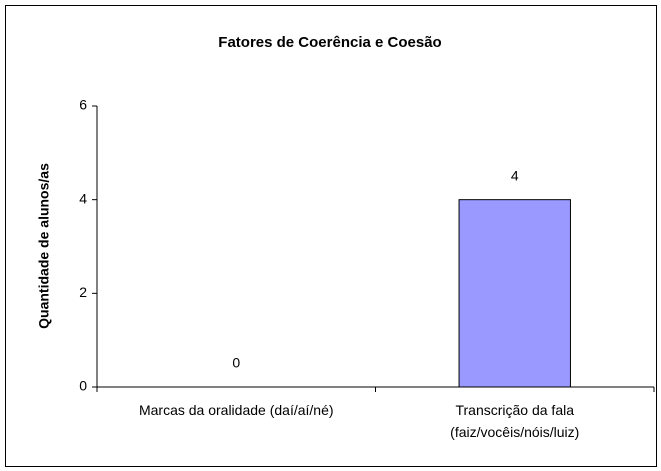 Image resolution: width=661 pixels, height=471 pixels. I want to click on data-label: 4, so click(515, 175).